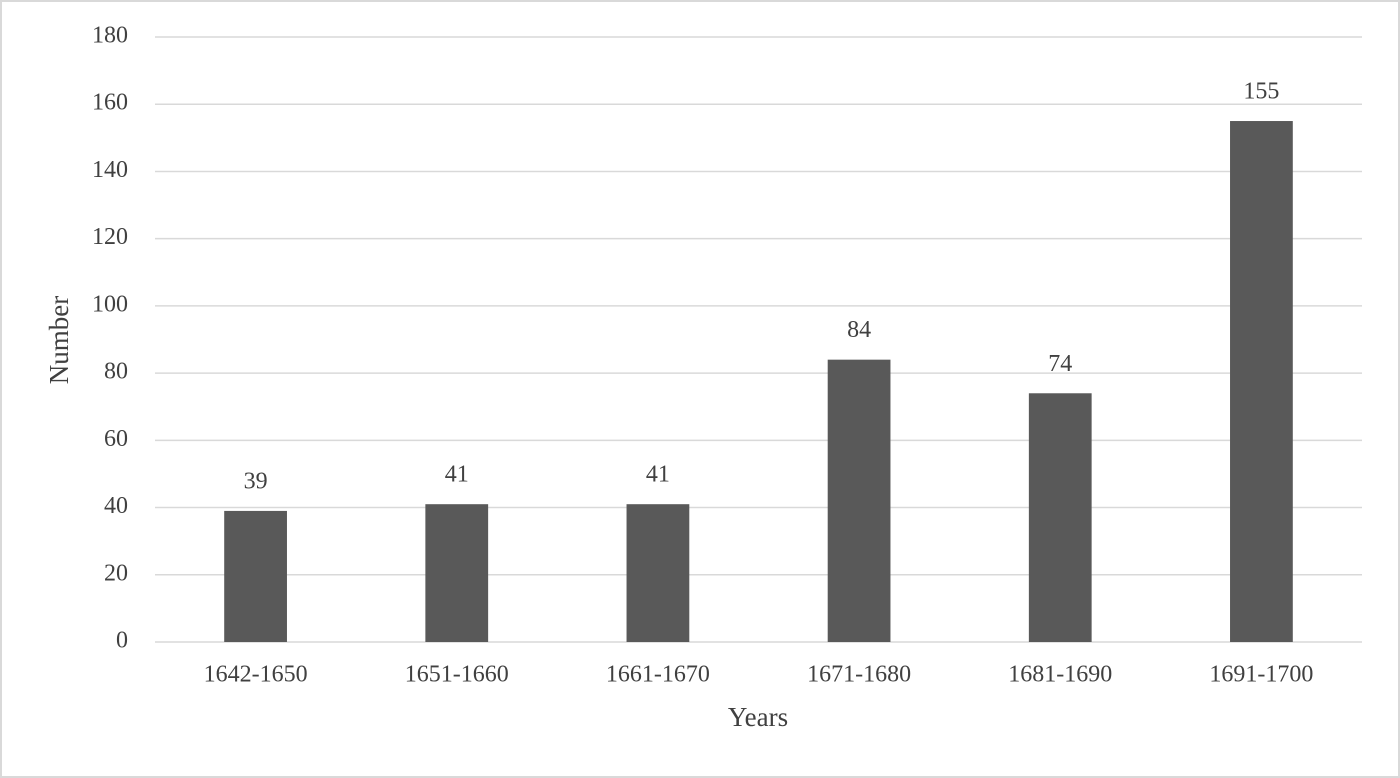 This screenshot has height=778, width=1400. What do you see at coordinates (110, 36) in the screenshot?
I see `y-tick-label: 180` at bounding box center [110, 36].